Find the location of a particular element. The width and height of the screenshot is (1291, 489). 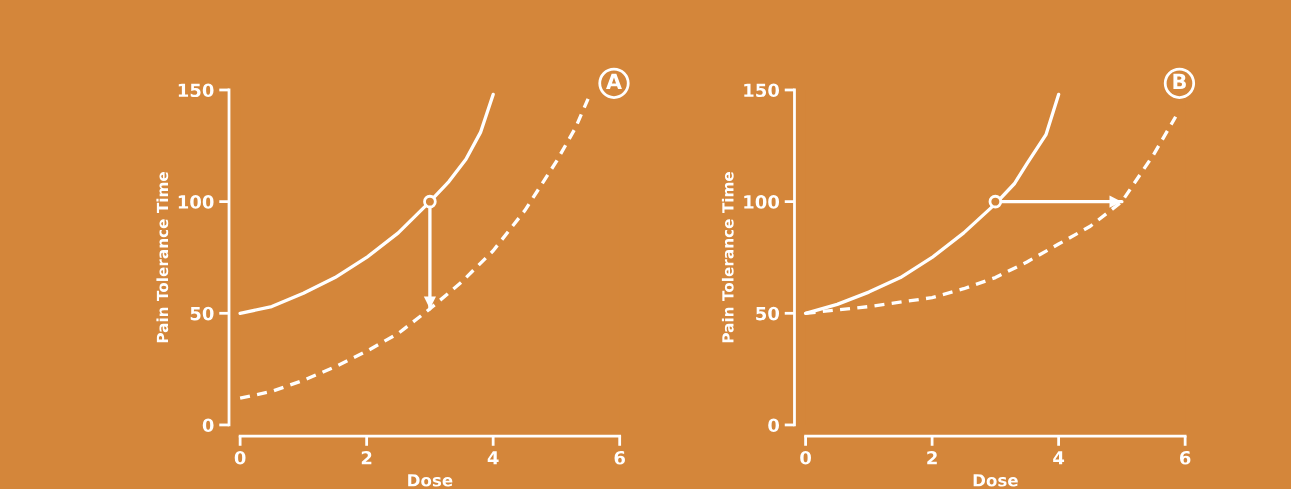

chart-title: A is located at coordinates (614, 81).